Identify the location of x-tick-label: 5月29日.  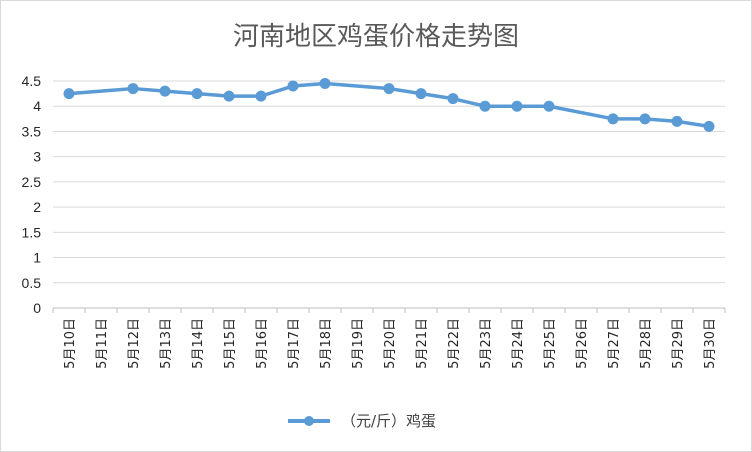
(678, 343).